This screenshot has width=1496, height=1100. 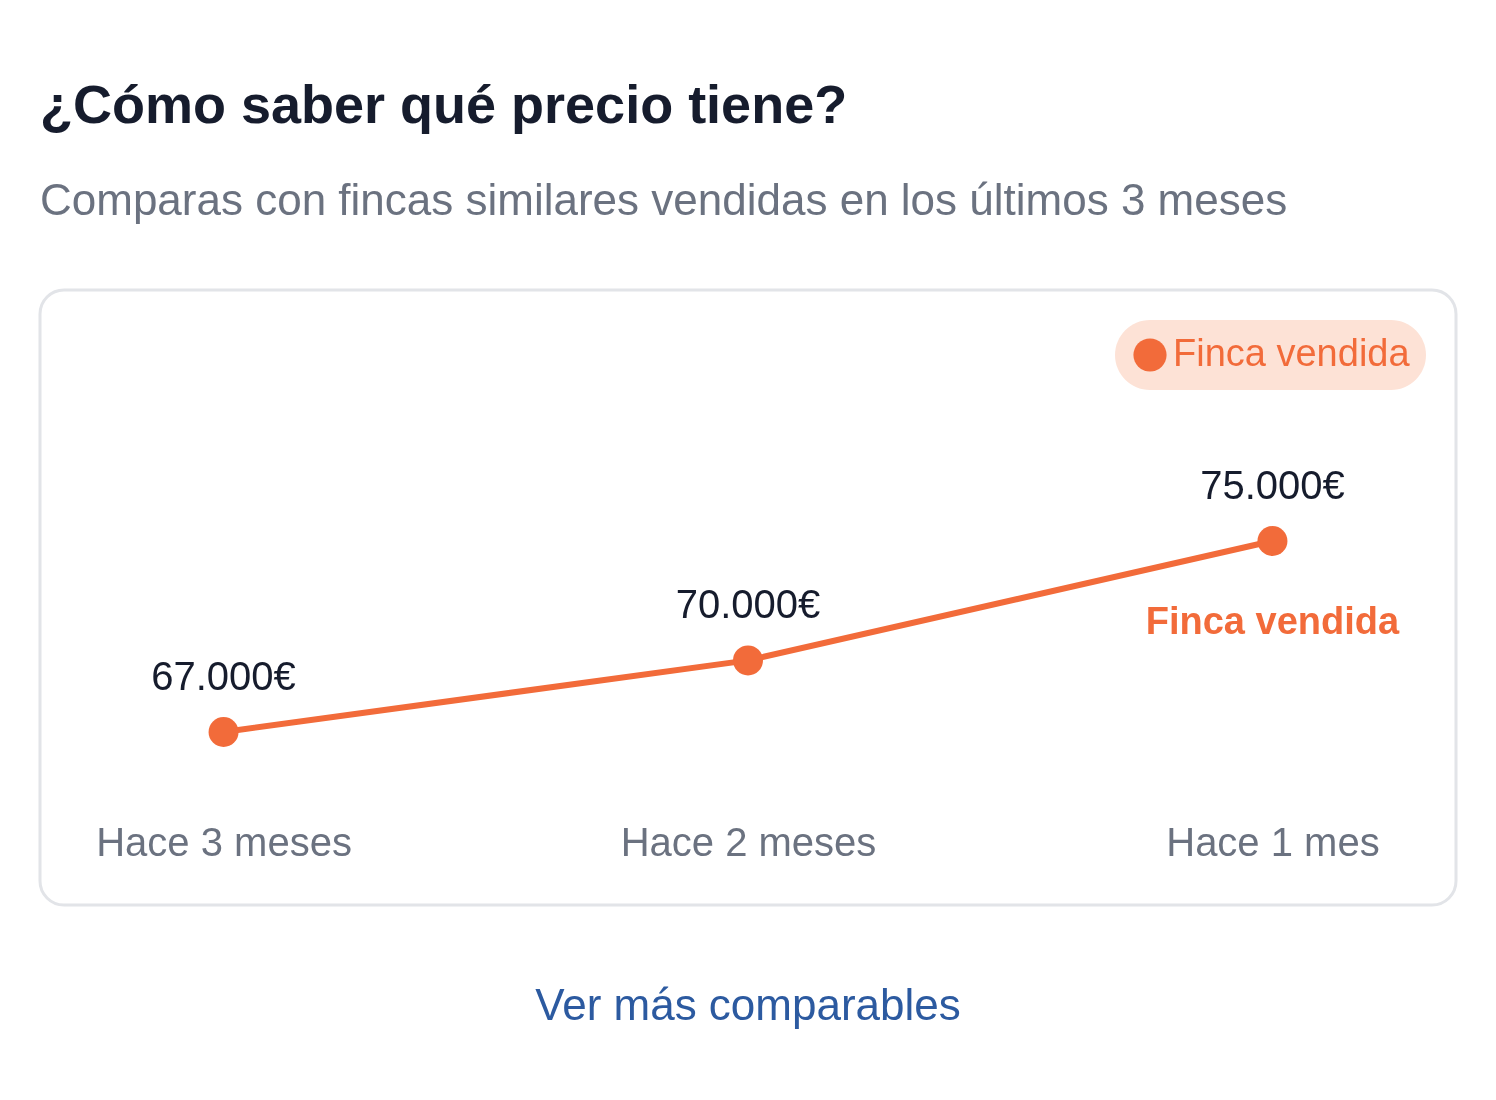 I want to click on chart-subtitle: Comparas con fincas similares vendidas en los últimos 3 meses, so click(x=664, y=199).